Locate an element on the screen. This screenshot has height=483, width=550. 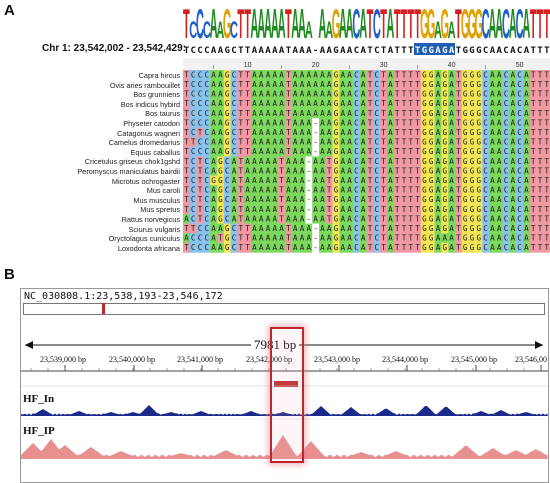
logo-letter: C is located at coordinates (193, 28).